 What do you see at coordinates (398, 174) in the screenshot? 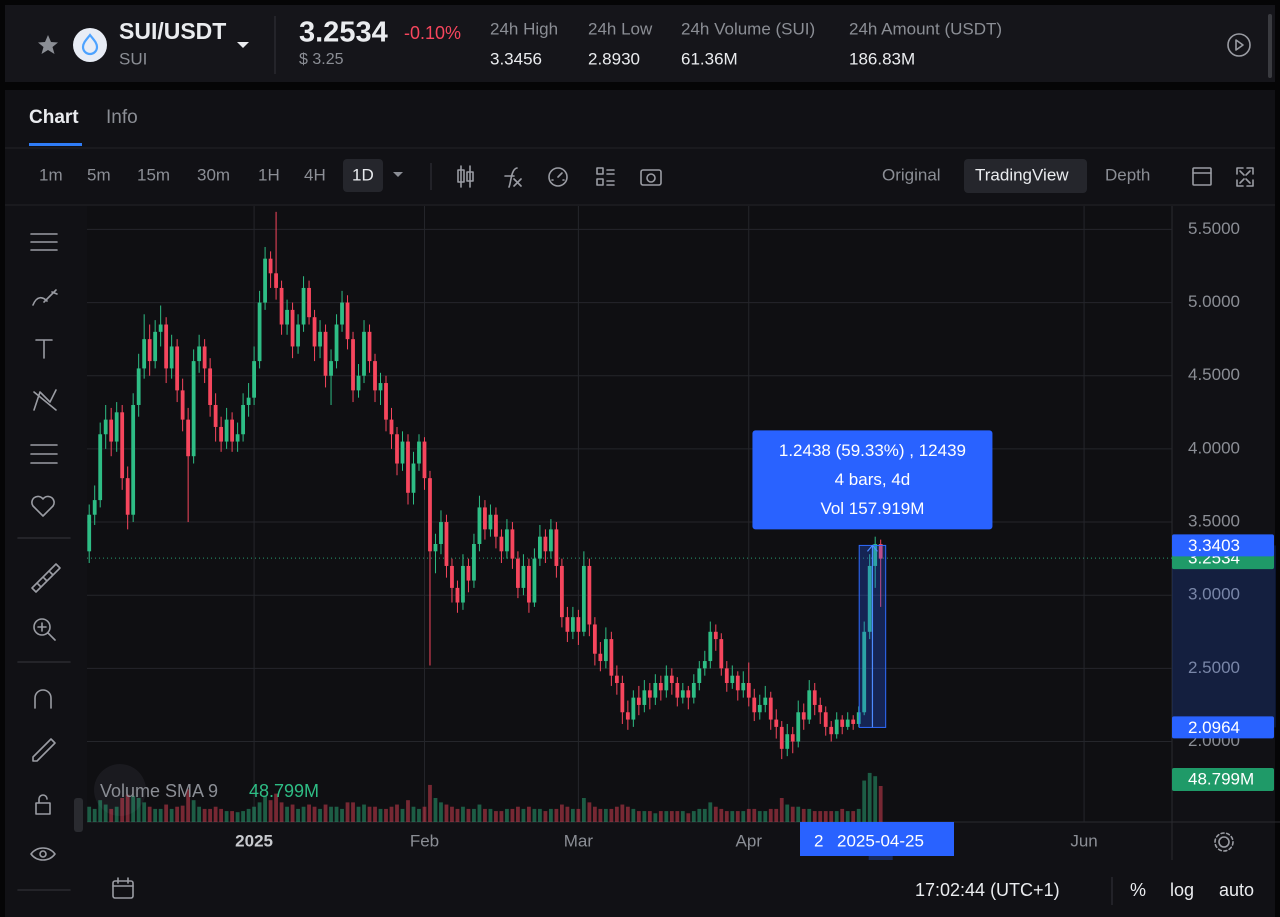
I see `interval-dropdown` at bounding box center [398, 174].